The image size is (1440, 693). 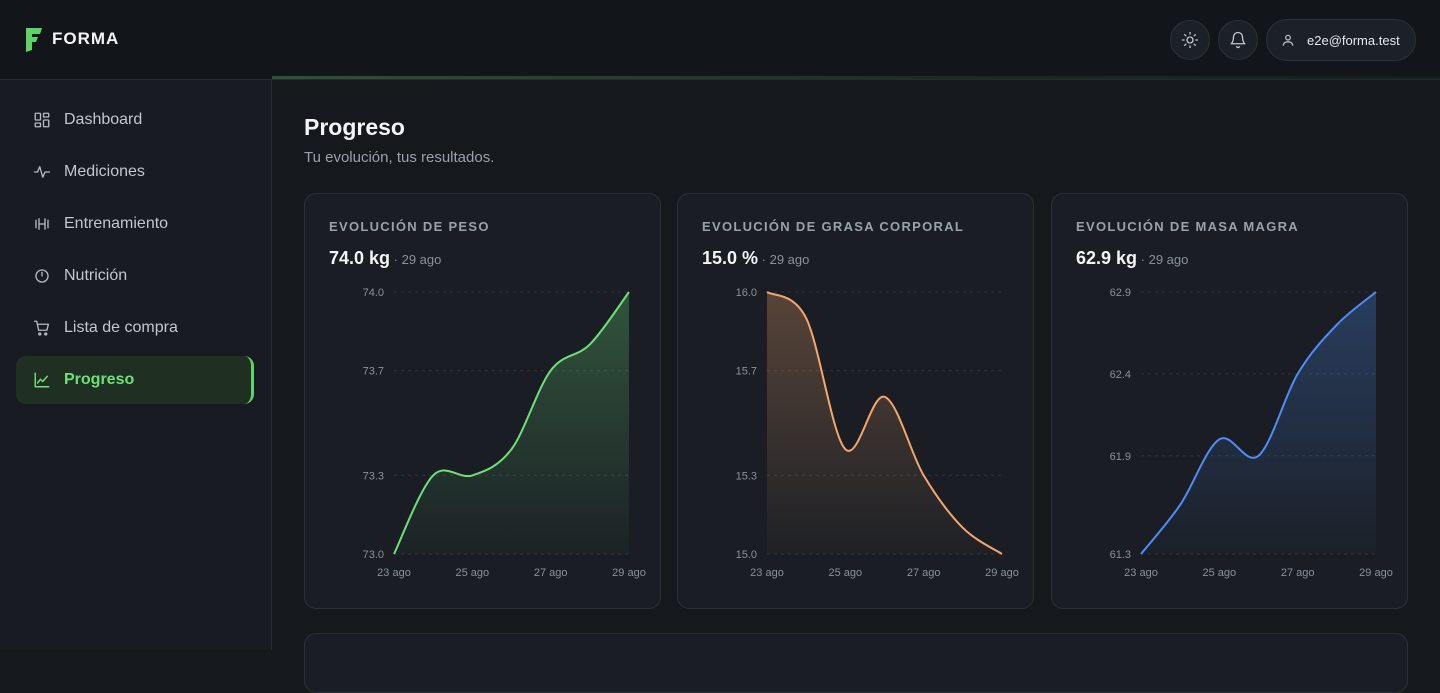 What do you see at coordinates (1288, 40) in the screenshot?
I see `user-icon` at bounding box center [1288, 40].